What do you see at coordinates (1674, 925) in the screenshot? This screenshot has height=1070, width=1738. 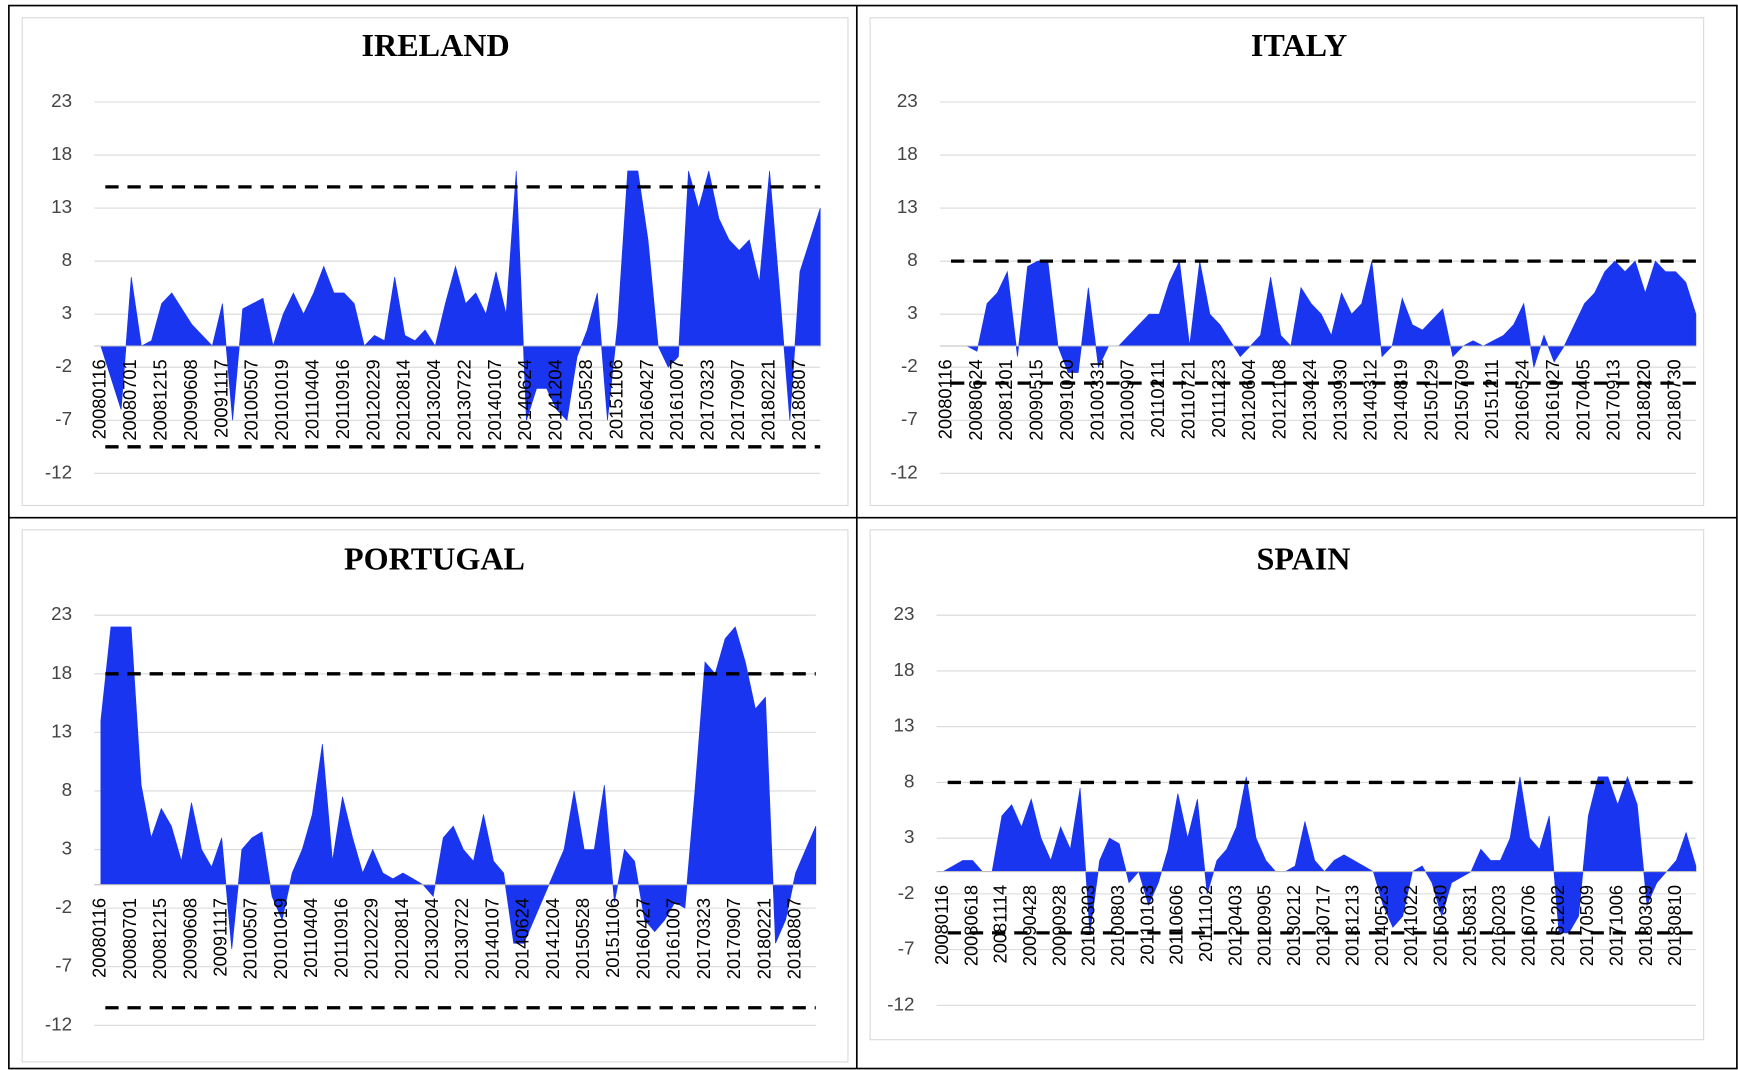 I see `x-tick-label: 20180810` at bounding box center [1674, 925].